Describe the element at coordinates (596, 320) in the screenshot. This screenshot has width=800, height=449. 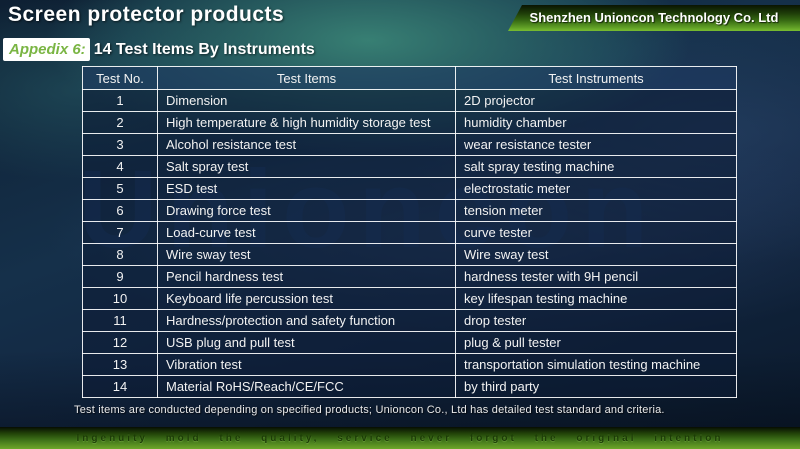
I see `table-cell: drop tester` at that location.